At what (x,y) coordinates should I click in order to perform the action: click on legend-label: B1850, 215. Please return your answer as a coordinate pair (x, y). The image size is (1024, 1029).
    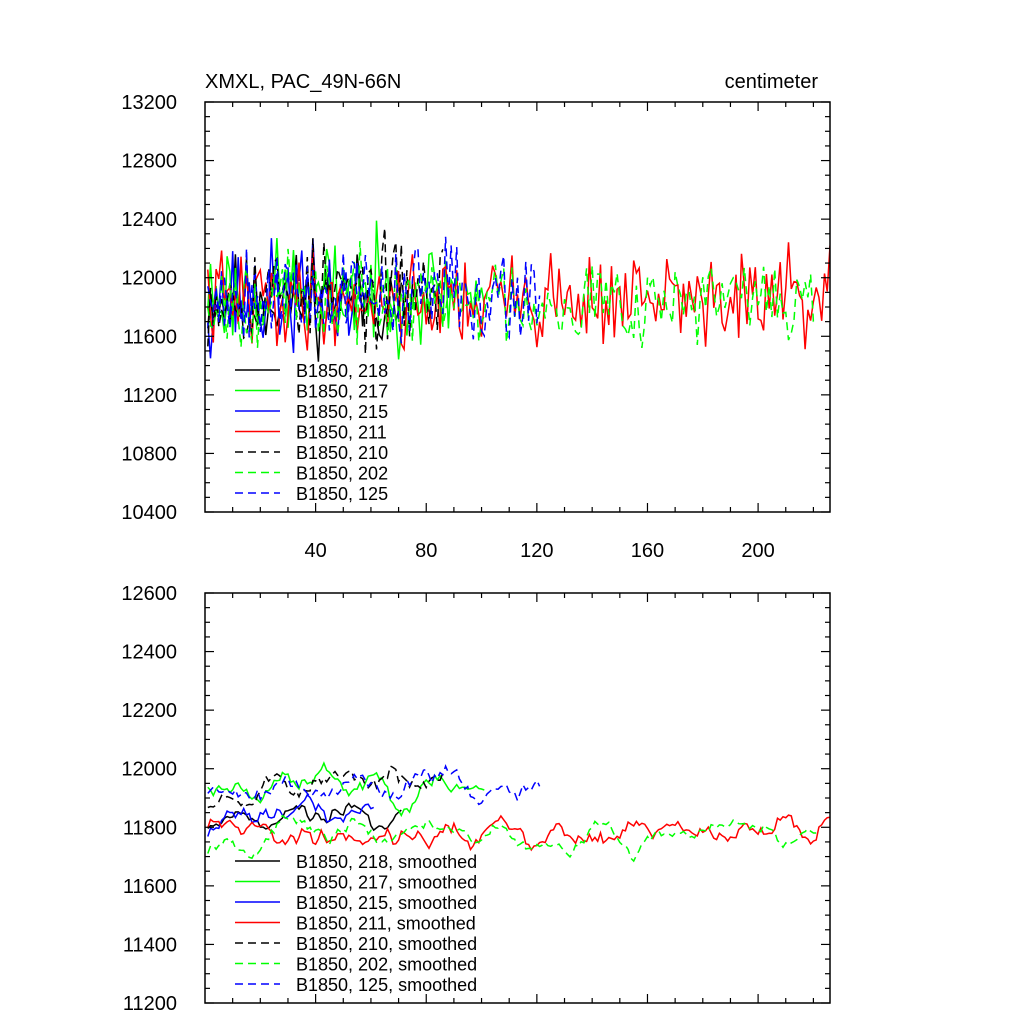
    Looking at the image, I should click on (342, 412).